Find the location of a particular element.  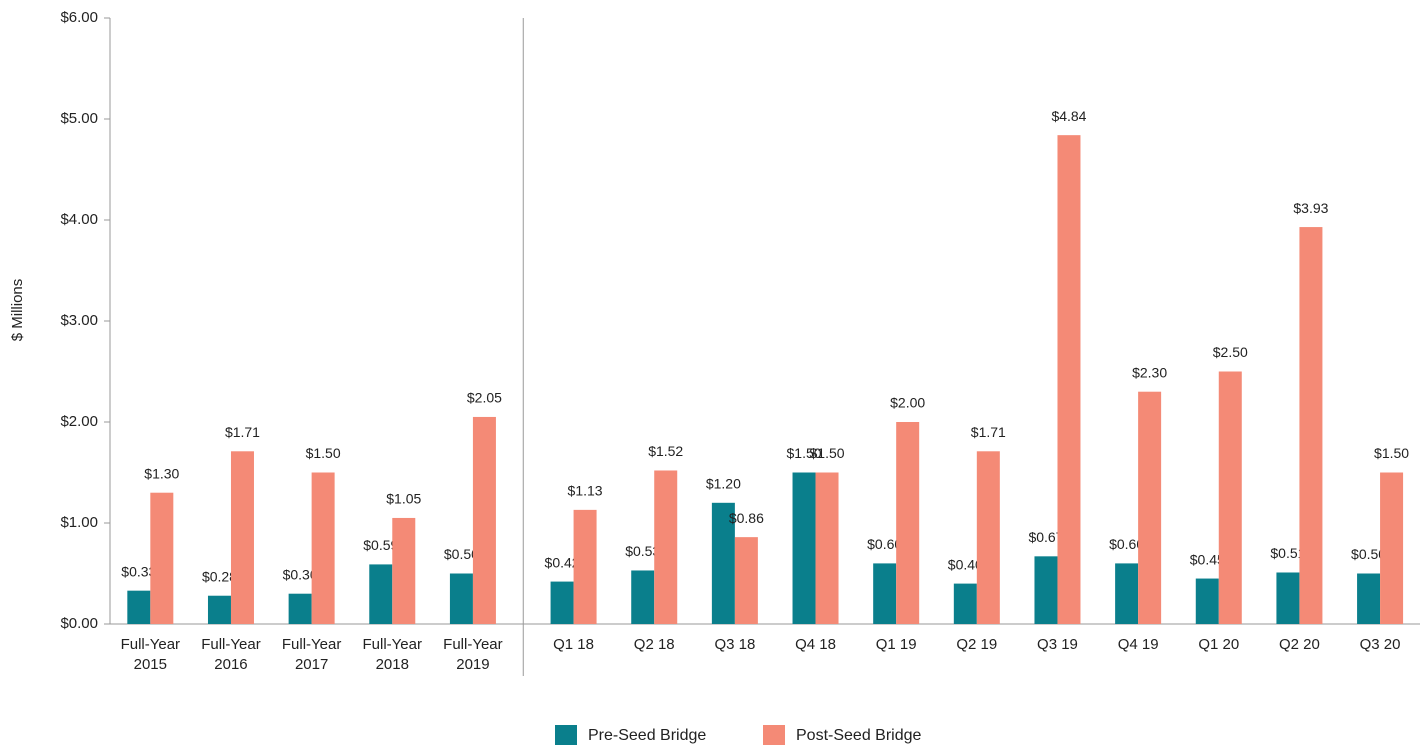

x-tick-label: Q4 19 is located at coordinates (1138, 644).